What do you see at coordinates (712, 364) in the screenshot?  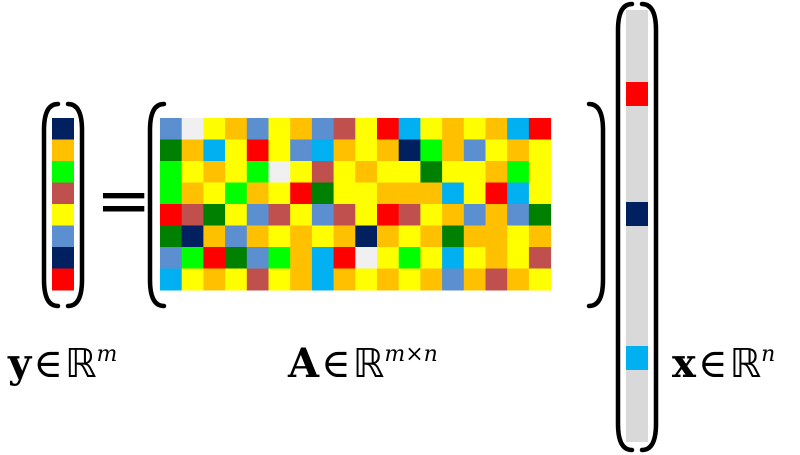 I see `x-relation: ∈` at bounding box center [712, 364].